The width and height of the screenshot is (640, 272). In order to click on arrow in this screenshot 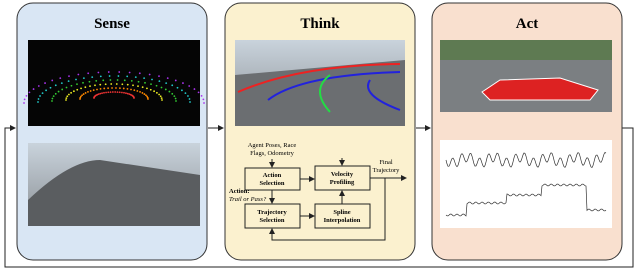, I will do `click(327, 209)`.